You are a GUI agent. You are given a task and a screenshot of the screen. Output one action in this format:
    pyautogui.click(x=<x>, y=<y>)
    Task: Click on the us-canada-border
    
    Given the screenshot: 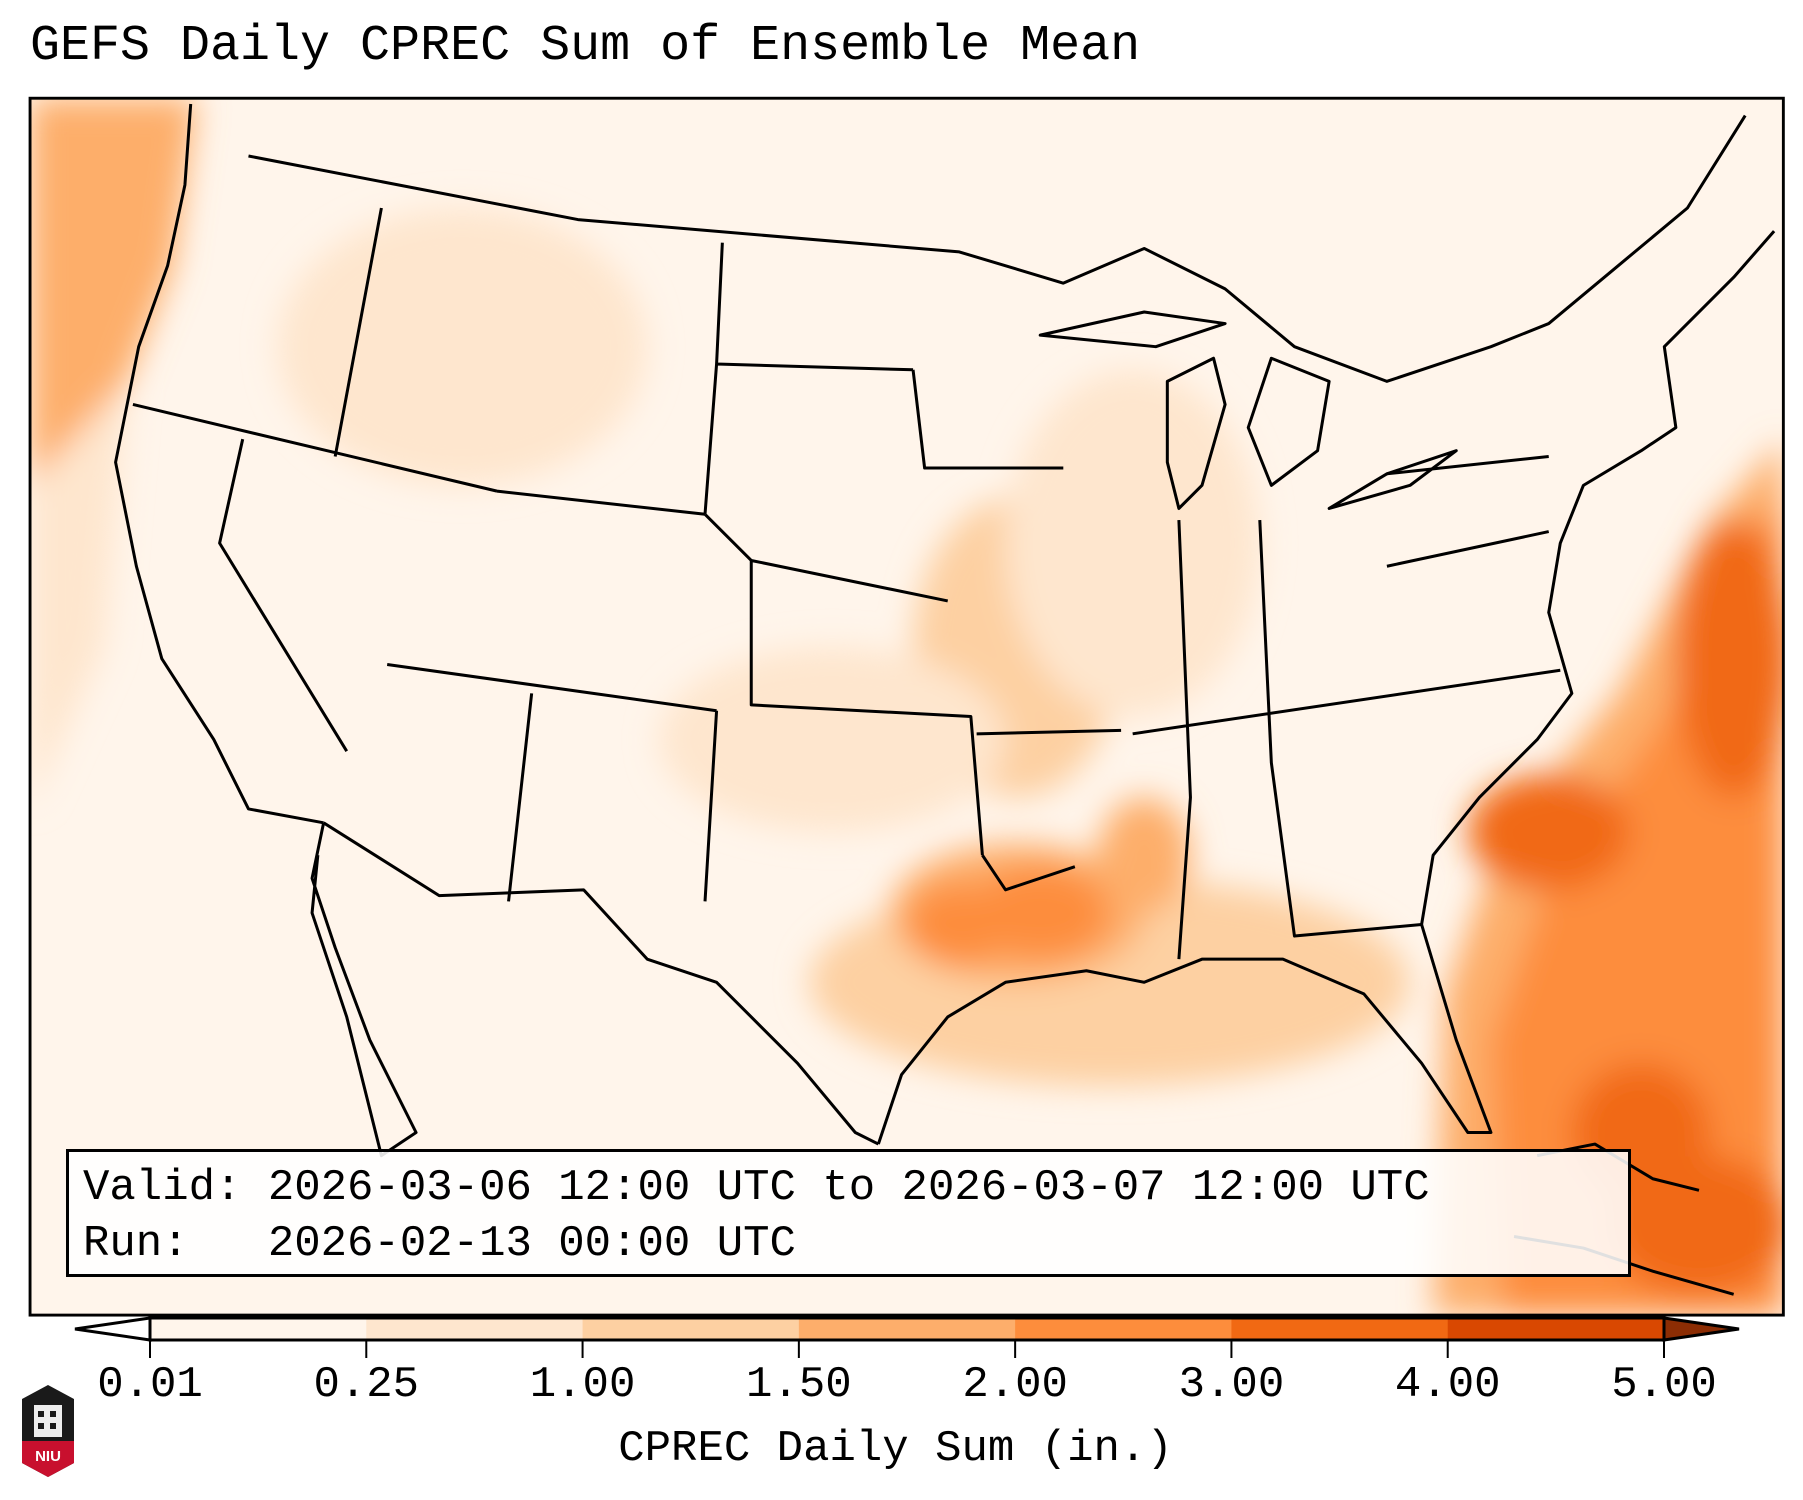 What is the action you would take?
    pyautogui.click(x=997, y=248)
    